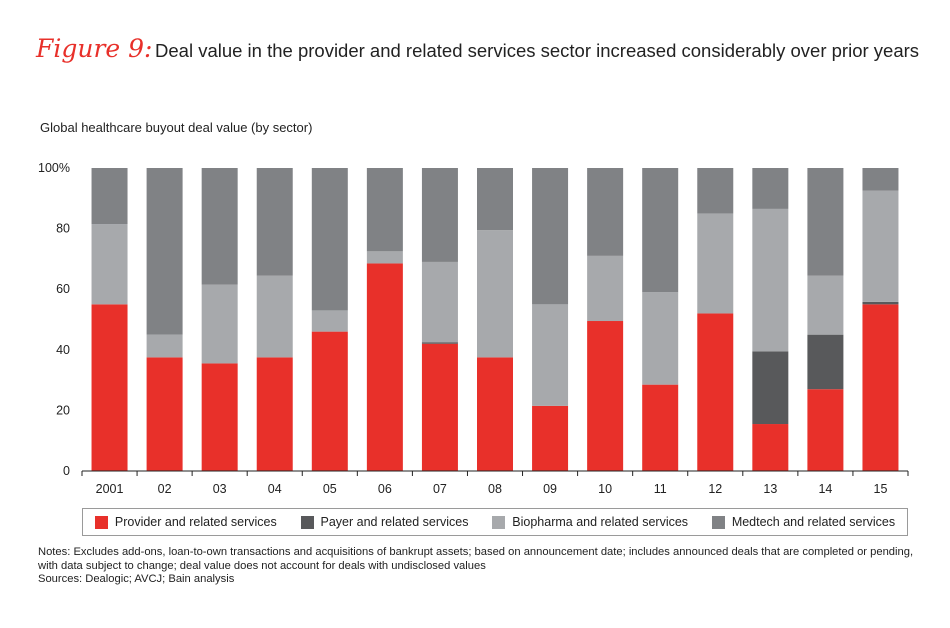 This screenshot has width=950, height=628. Describe the element at coordinates (600, 522) in the screenshot. I see `legend-label: Biopharma and related services` at that location.